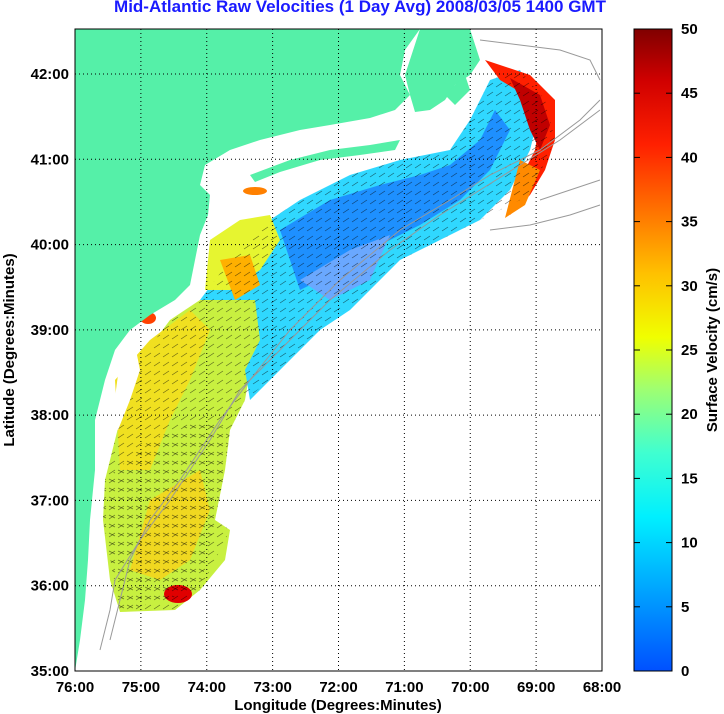 The image size is (724, 714). I want to click on x-tick-label: 69:00, so click(536, 687).